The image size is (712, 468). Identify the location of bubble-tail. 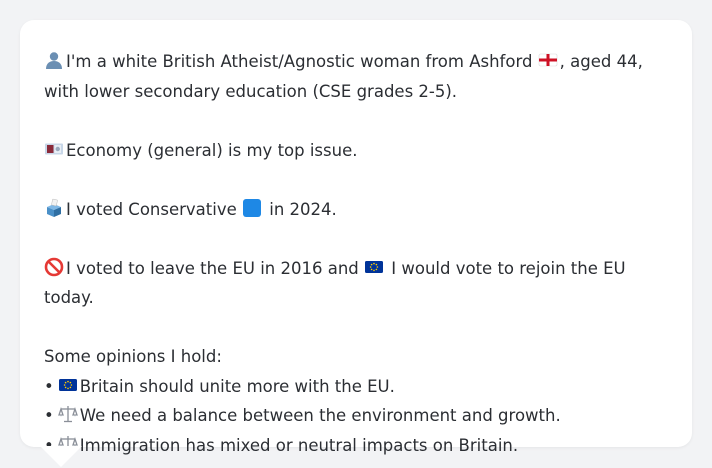
(61, 456).